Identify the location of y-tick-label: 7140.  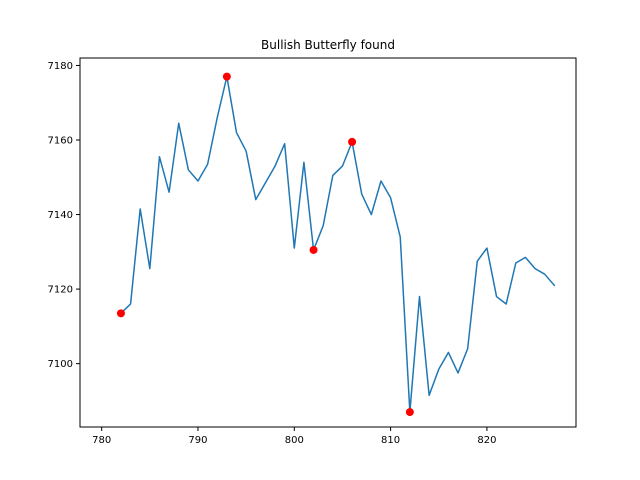
(60, 215).